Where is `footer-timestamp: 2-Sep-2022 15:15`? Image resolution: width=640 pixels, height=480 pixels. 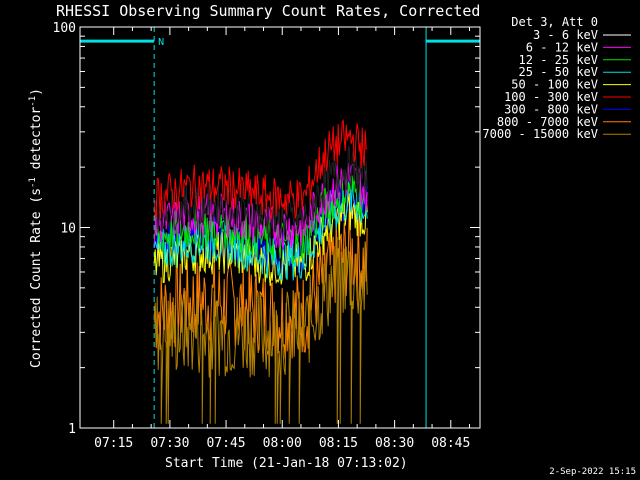 footer-timestamp: 2-Sep-2022 15:15 is located at coordinates (592, 472).